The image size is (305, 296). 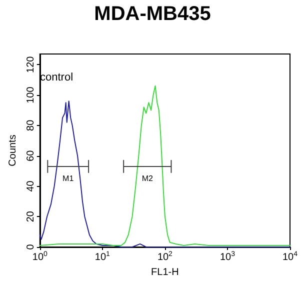 What do you see at coordinates (30, 95) in the screenshot?
I see `y-tick-label: 100` at bounding box center [30, 95].